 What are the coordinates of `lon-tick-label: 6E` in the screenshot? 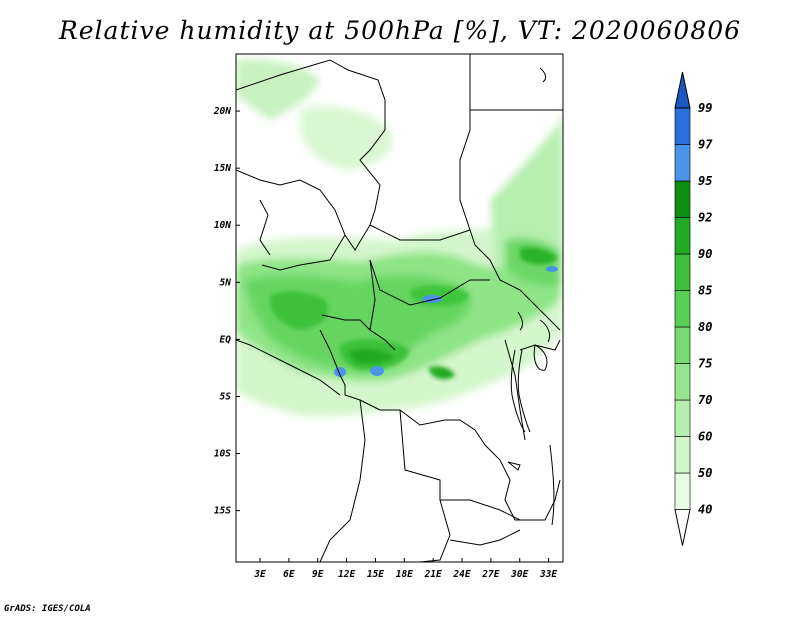 It's located at (289, 574).